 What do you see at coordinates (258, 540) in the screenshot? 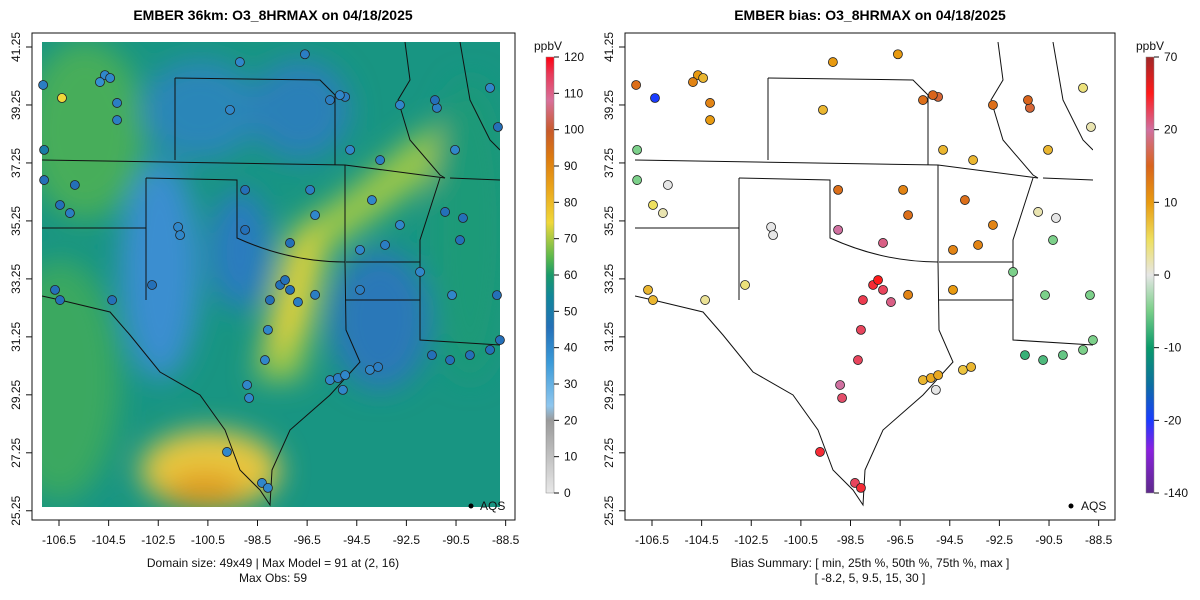
I see `x-tick-label: -98.5` at bounding box center [258, 540].